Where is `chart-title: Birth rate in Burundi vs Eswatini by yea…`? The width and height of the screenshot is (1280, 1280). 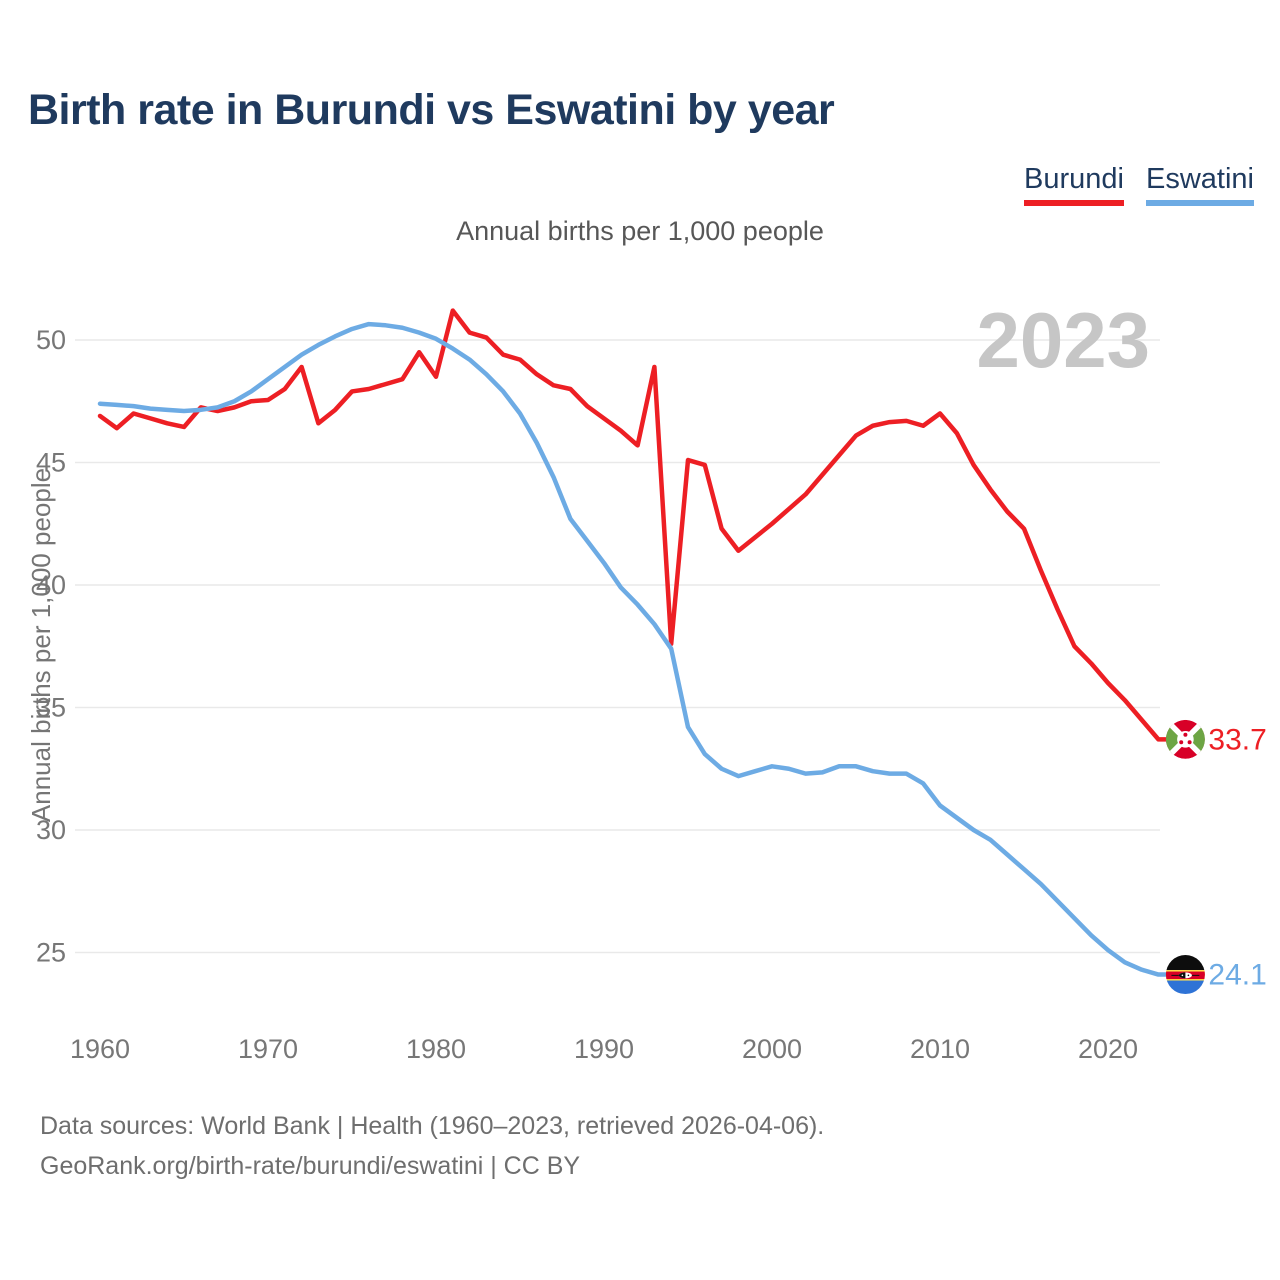
chart-title: Birth rate in Burundi vs Eswatini by yea… is located at coordinates (431, 110).